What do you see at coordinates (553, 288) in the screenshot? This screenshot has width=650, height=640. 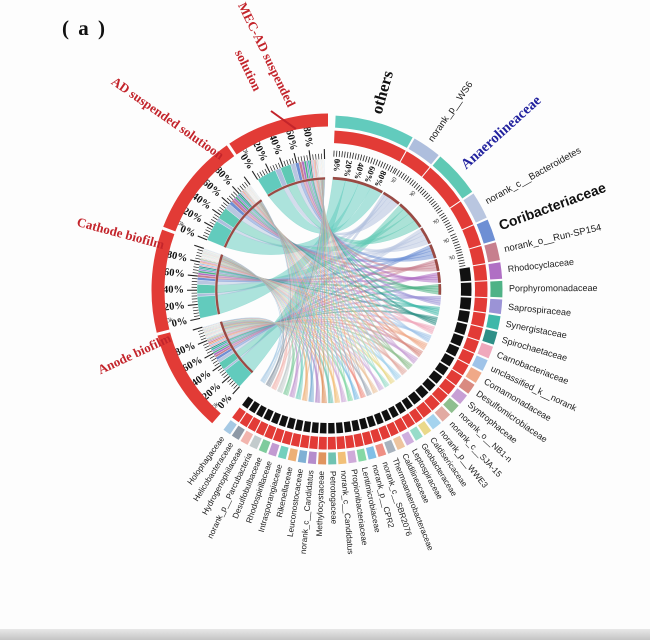 I see `taxon-label: Porphyromonadaceae` at bounding box center [553, 288].